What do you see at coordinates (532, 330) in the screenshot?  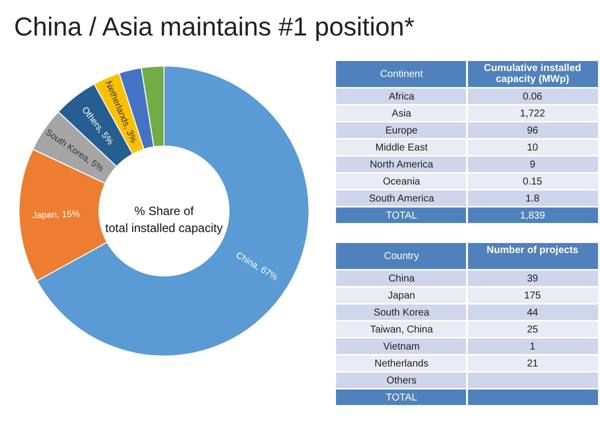 I see `data-label: 25` at bounding box center [532, 330].